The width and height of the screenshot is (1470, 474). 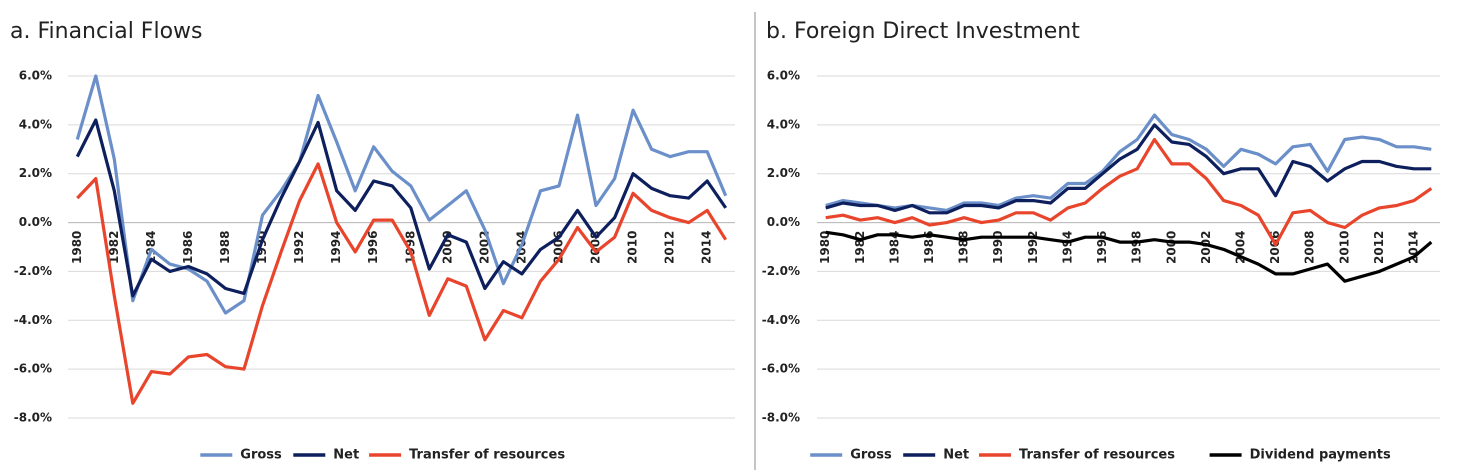 I want to click on chart-title: a. Financial Flows, so click(x=106, y=31).